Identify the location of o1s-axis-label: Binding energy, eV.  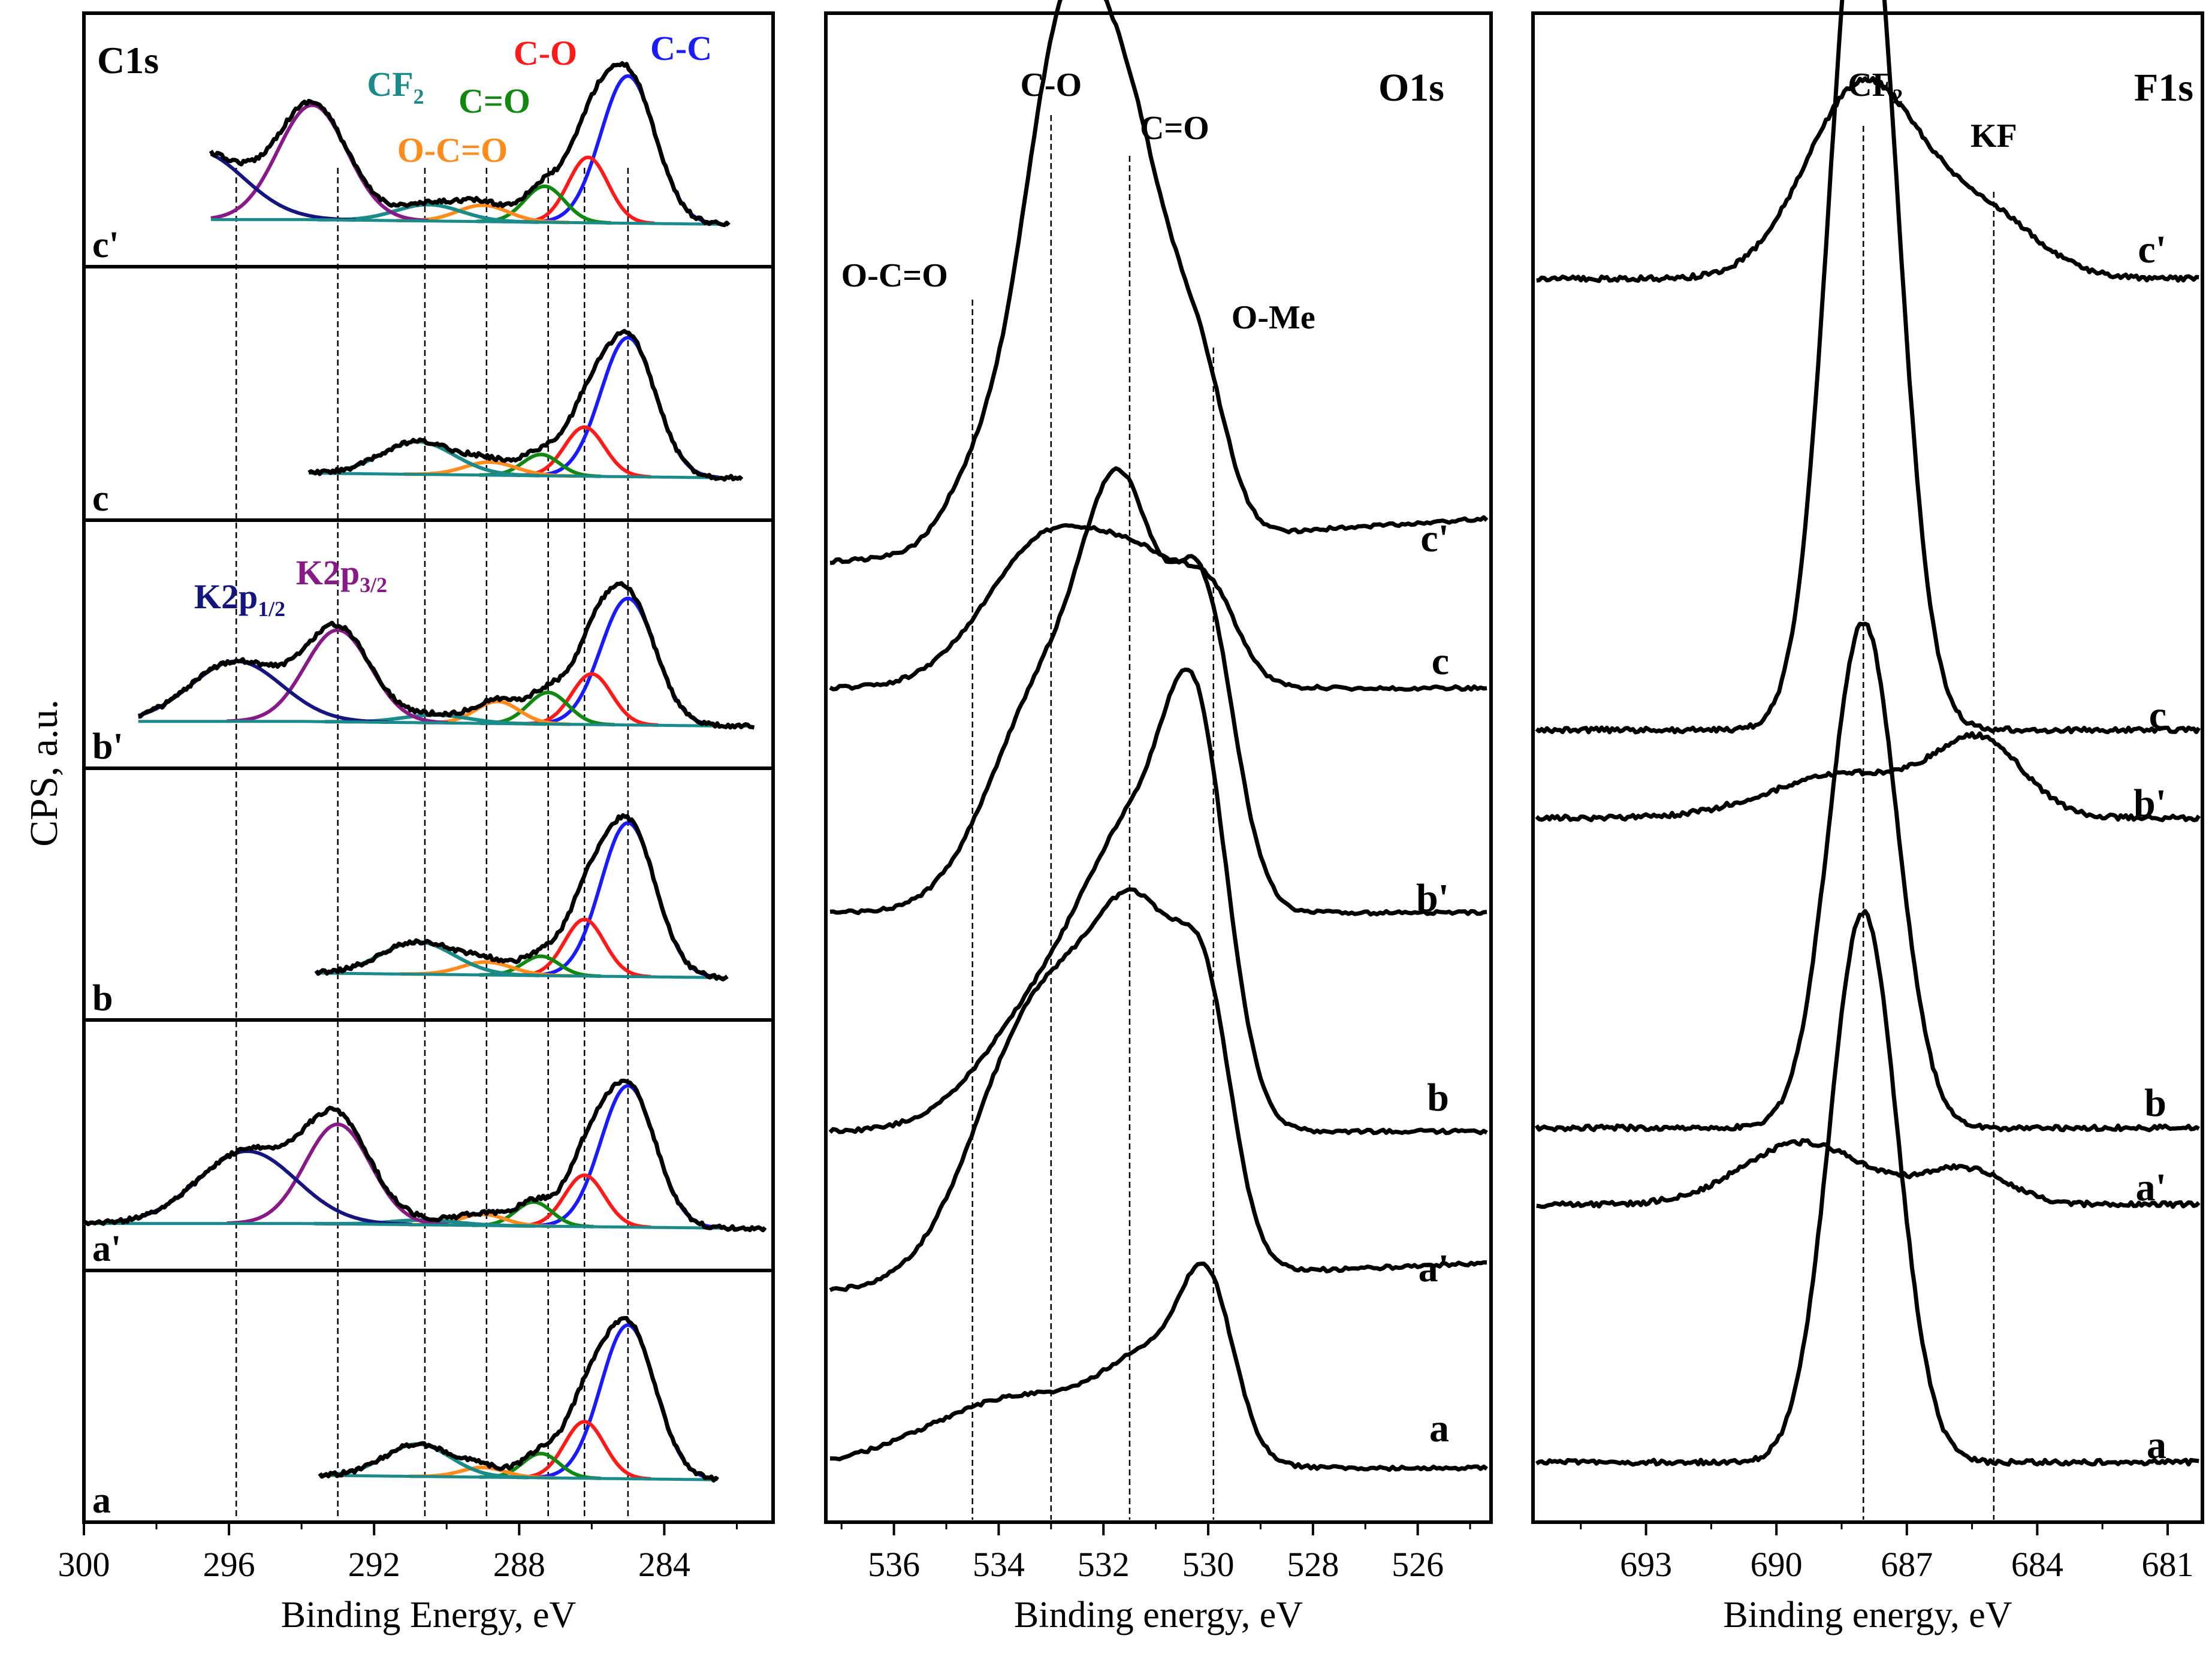
(1158, 1615).